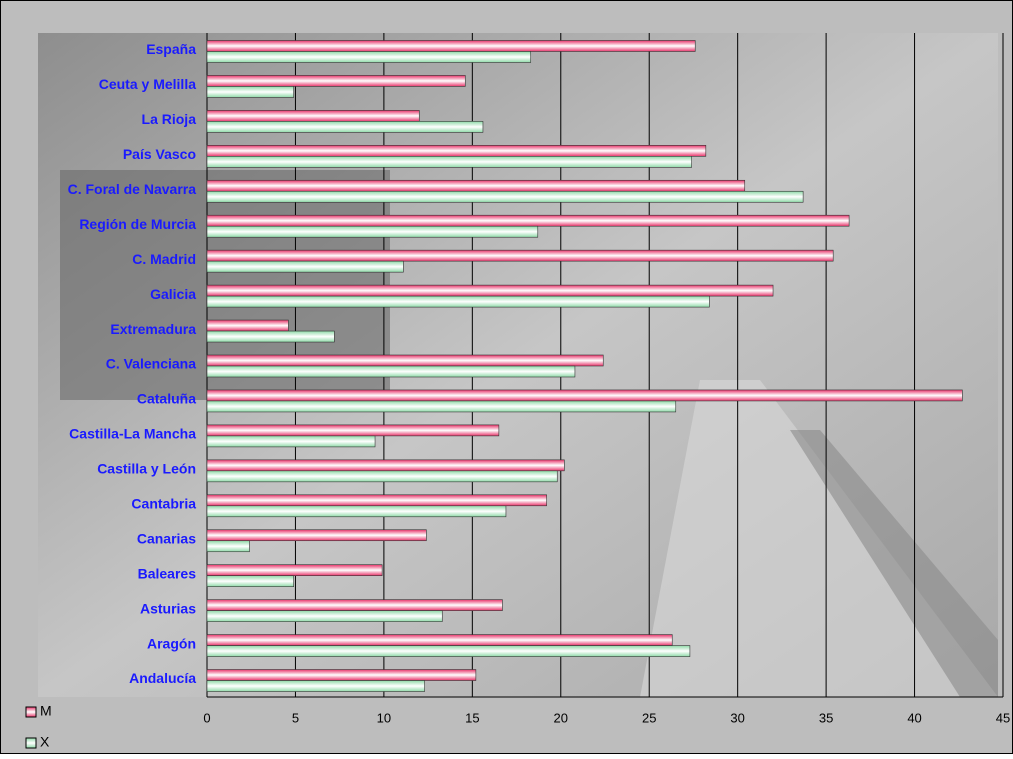 This screenshot has width=1013, height=759. Describe the element at coordinates (153, 329) in the screenshot. I see `category-label: Extremadura` at that location.